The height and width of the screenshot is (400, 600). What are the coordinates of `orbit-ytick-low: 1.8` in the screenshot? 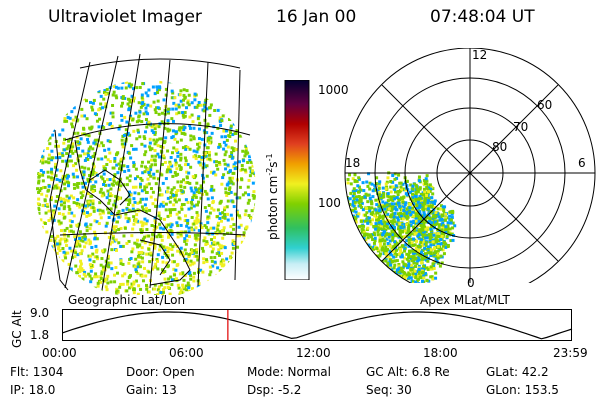 It's located at (40, 335).